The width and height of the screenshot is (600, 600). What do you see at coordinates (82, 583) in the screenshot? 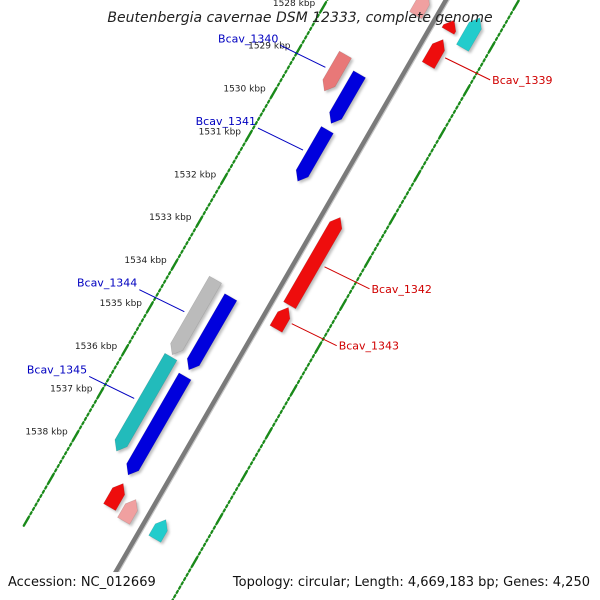
I see `accession-text: Accession: NC_012669` at bounding box center [82, 583].